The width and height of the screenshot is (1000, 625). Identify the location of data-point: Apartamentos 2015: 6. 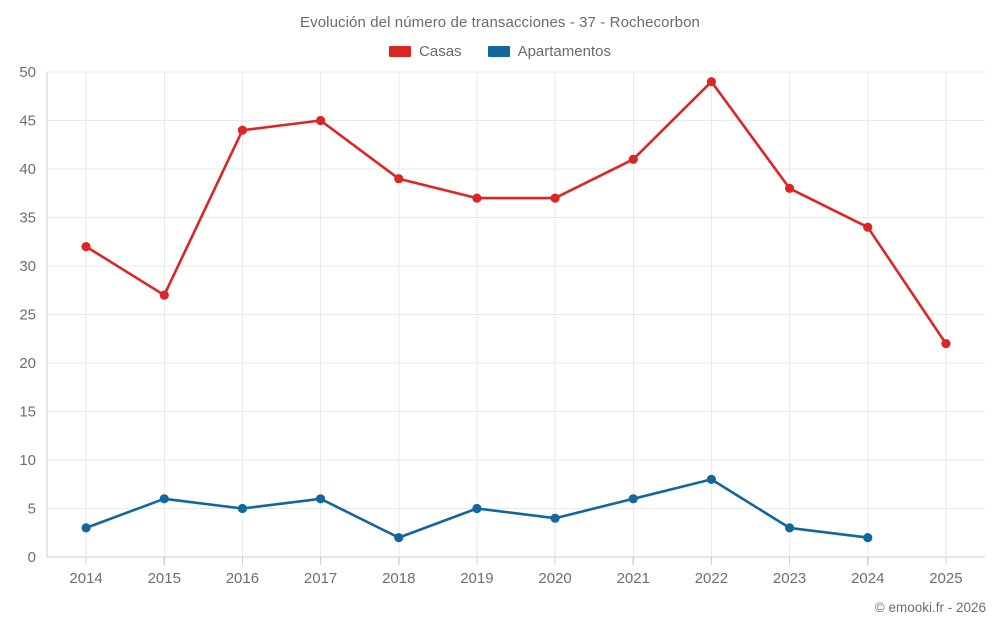
(164, 499).